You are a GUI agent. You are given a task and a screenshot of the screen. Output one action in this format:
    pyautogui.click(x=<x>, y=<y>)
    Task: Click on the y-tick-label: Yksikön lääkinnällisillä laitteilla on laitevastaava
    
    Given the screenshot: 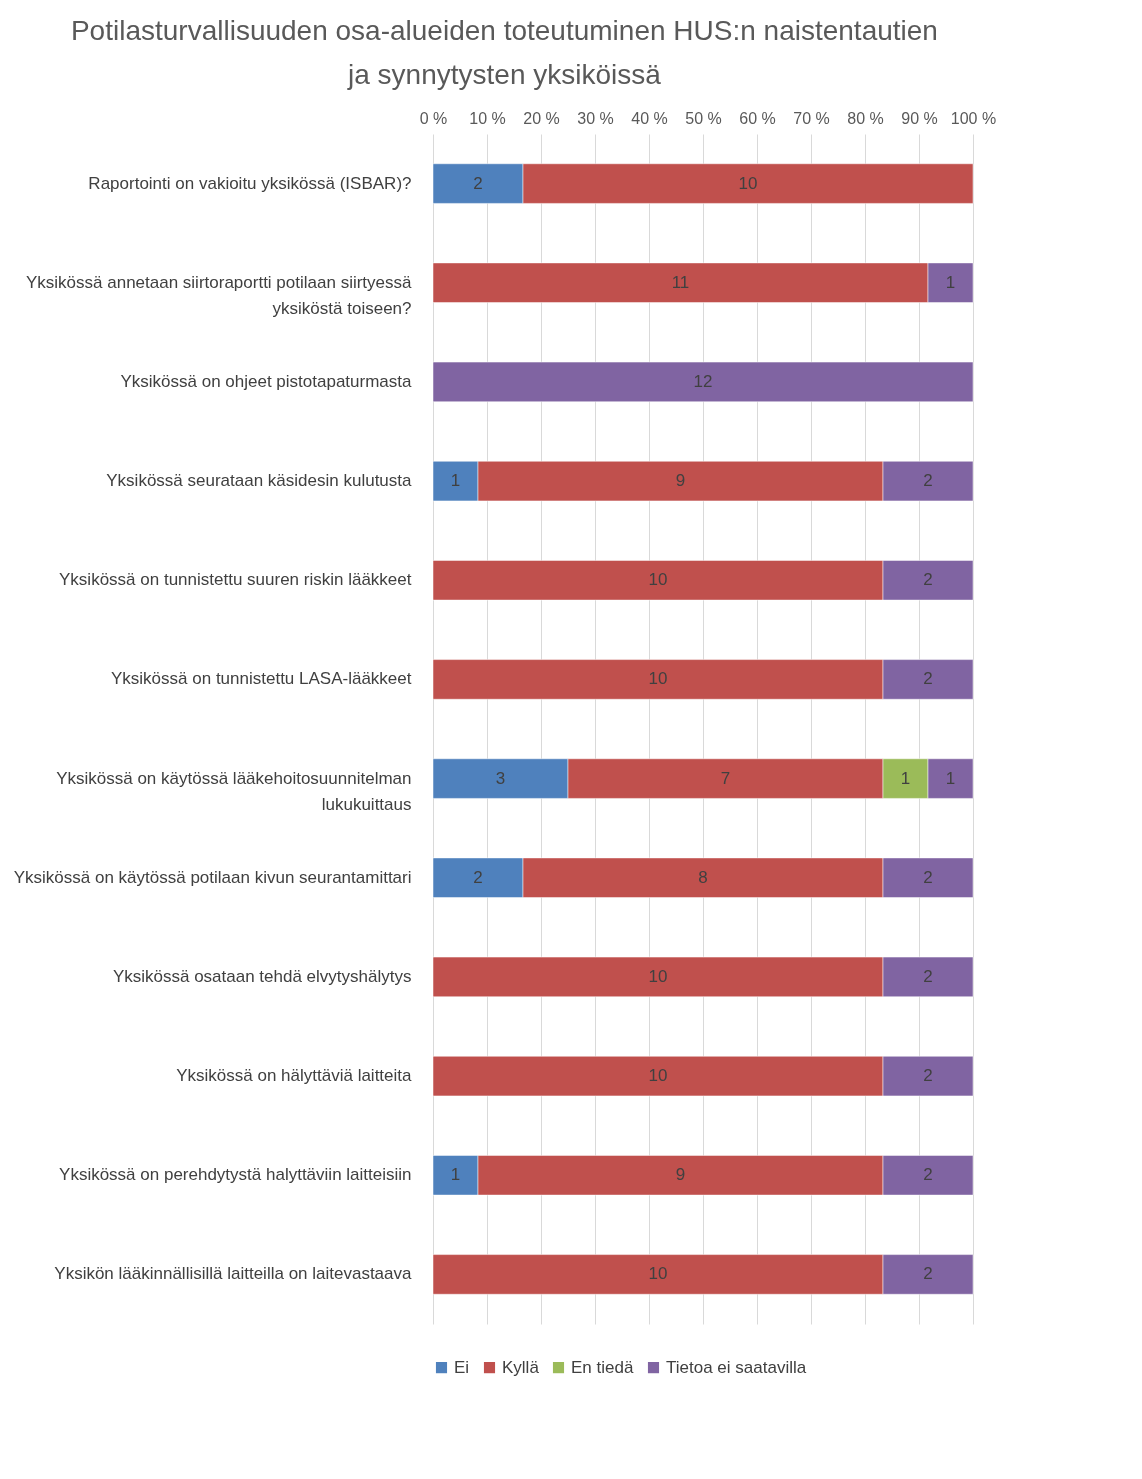 What is the action you would take?
    pyautogui.click(x=233, y=1274)
    